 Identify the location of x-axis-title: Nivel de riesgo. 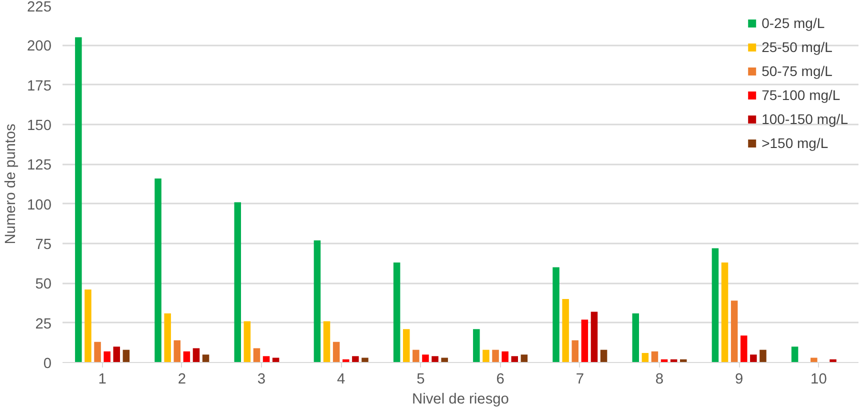
(460, 400).